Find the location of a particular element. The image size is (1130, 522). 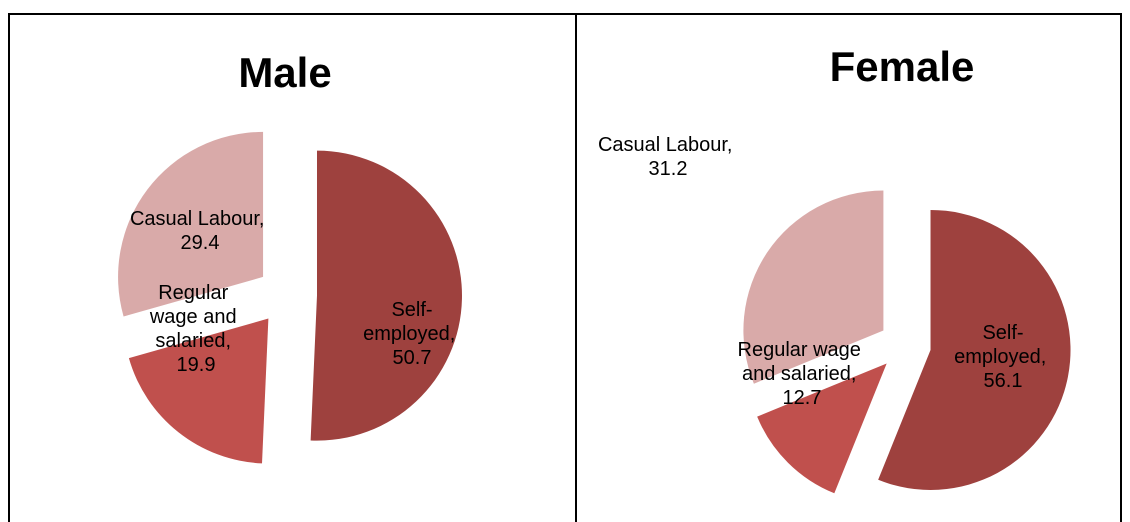

label-line: 31.2 is located at coordinates (668, 169).